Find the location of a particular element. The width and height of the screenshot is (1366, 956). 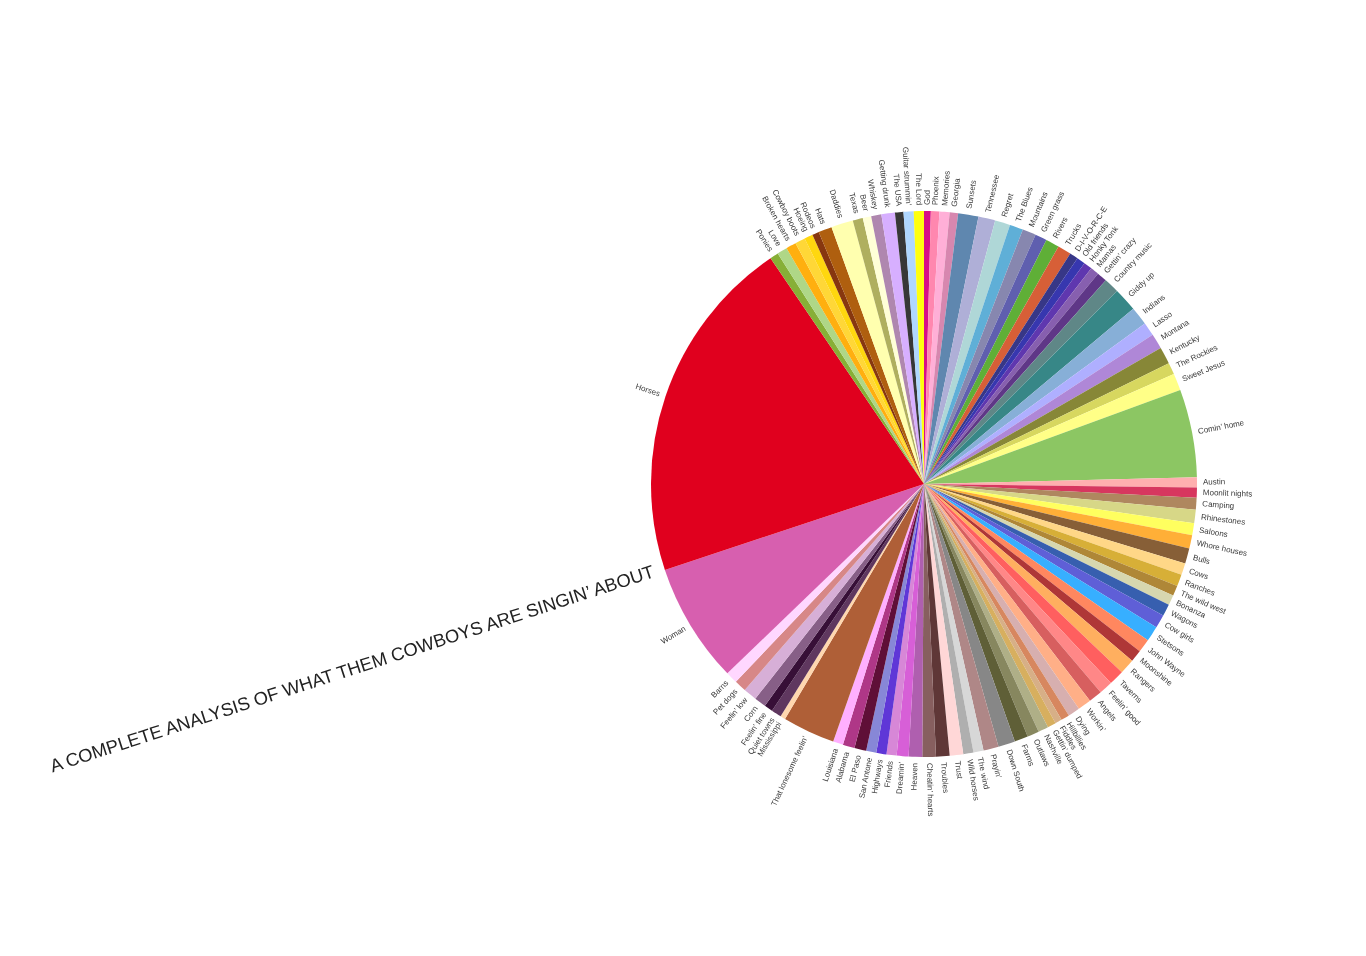

slice-label: Rhinestones is located at coordinates (1223, 519).